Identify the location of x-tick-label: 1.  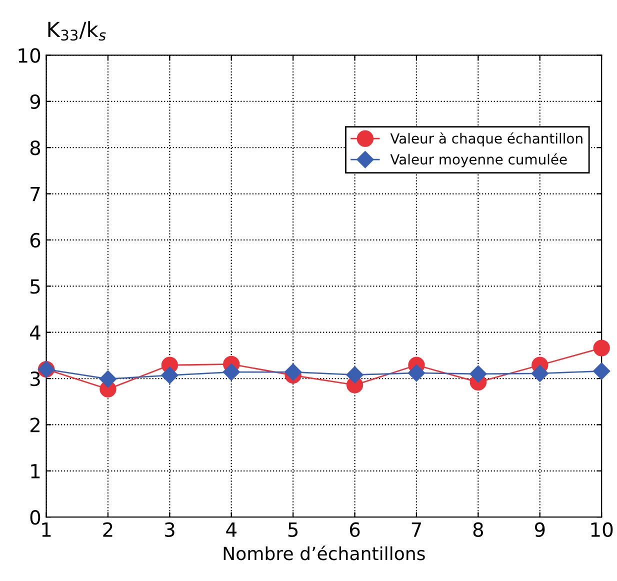
(46, 529).